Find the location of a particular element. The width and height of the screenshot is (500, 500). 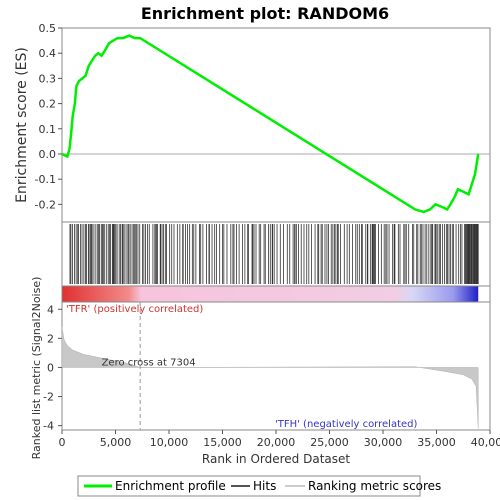

x-axis-label: Rank in Ordered Dataset is located at coordinates (276, 459).